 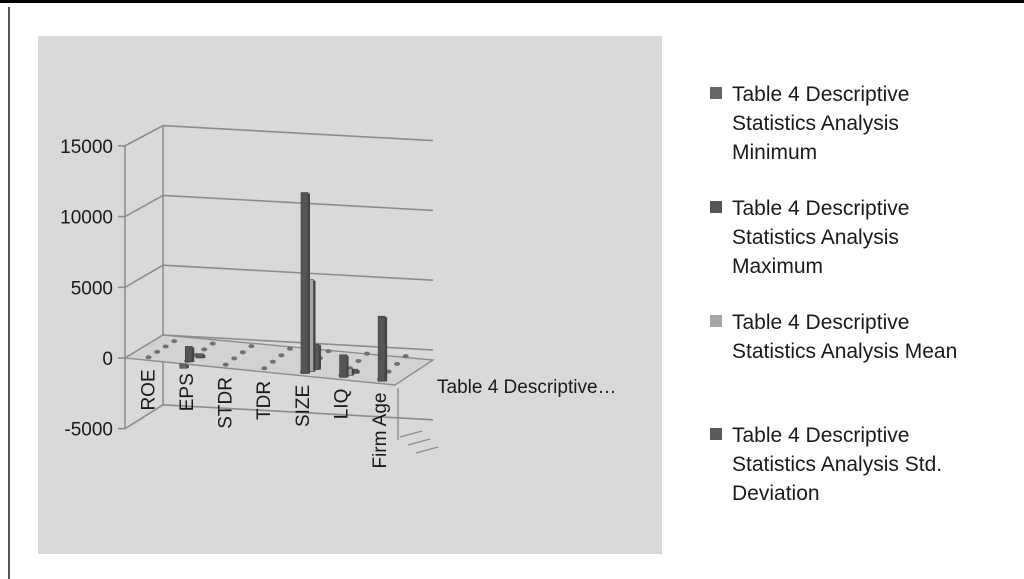 I want to click on legend-entry-text: Minimum, so click(x=774, y=152).